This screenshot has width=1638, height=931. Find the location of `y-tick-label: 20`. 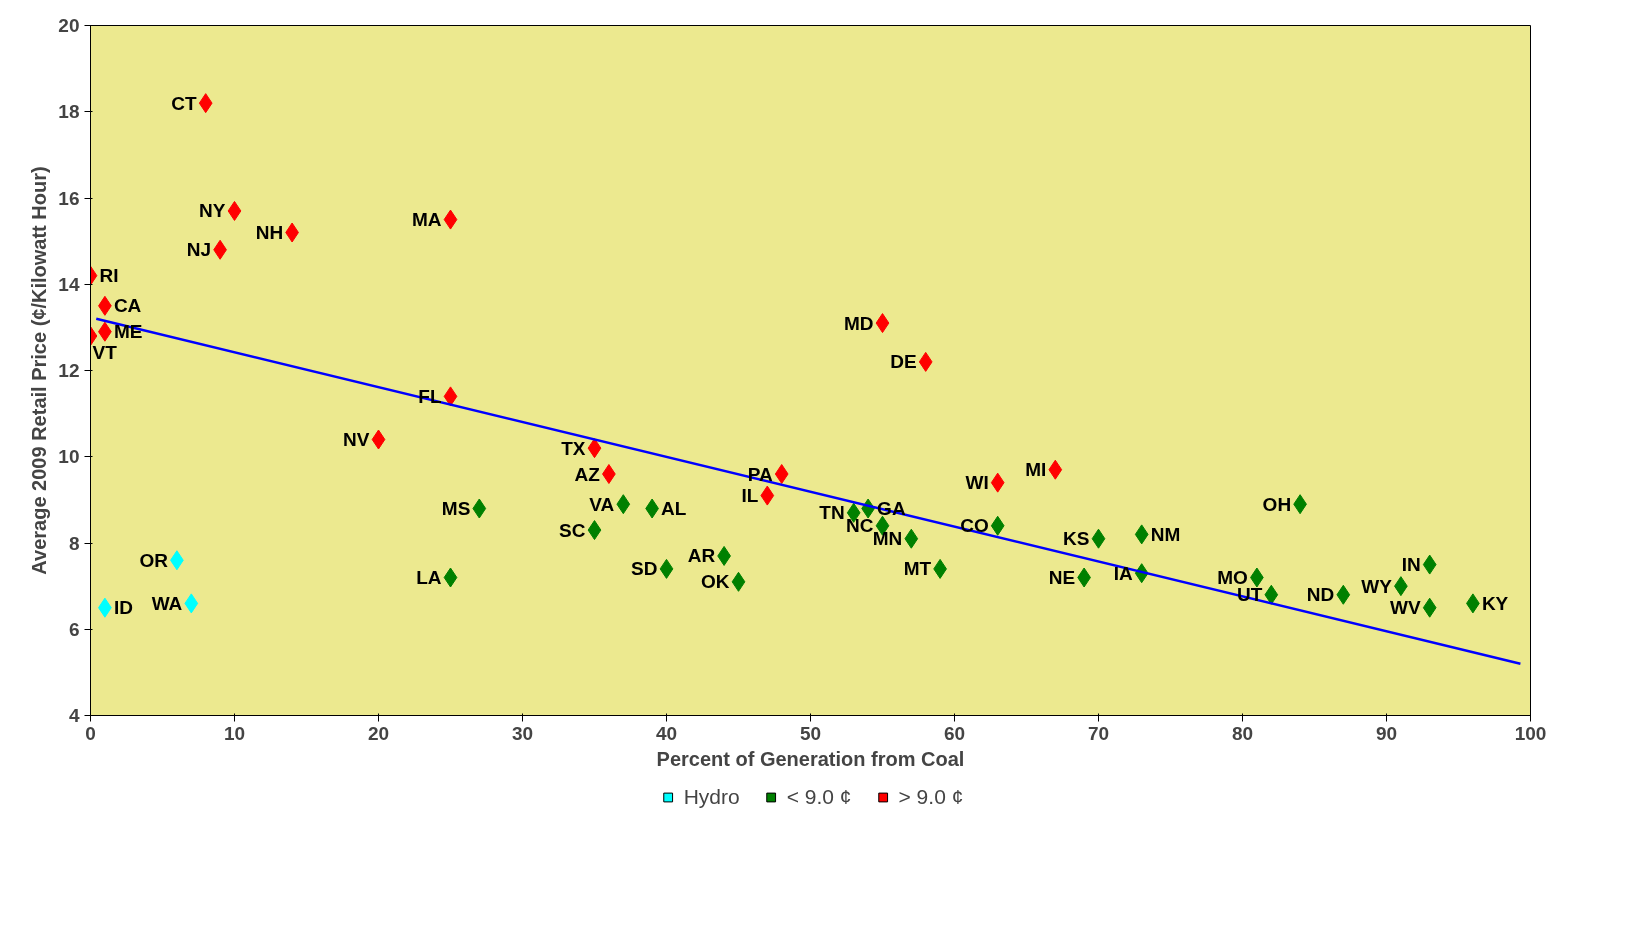

y-tick-label: 20 is located at coordinates (69, 25).